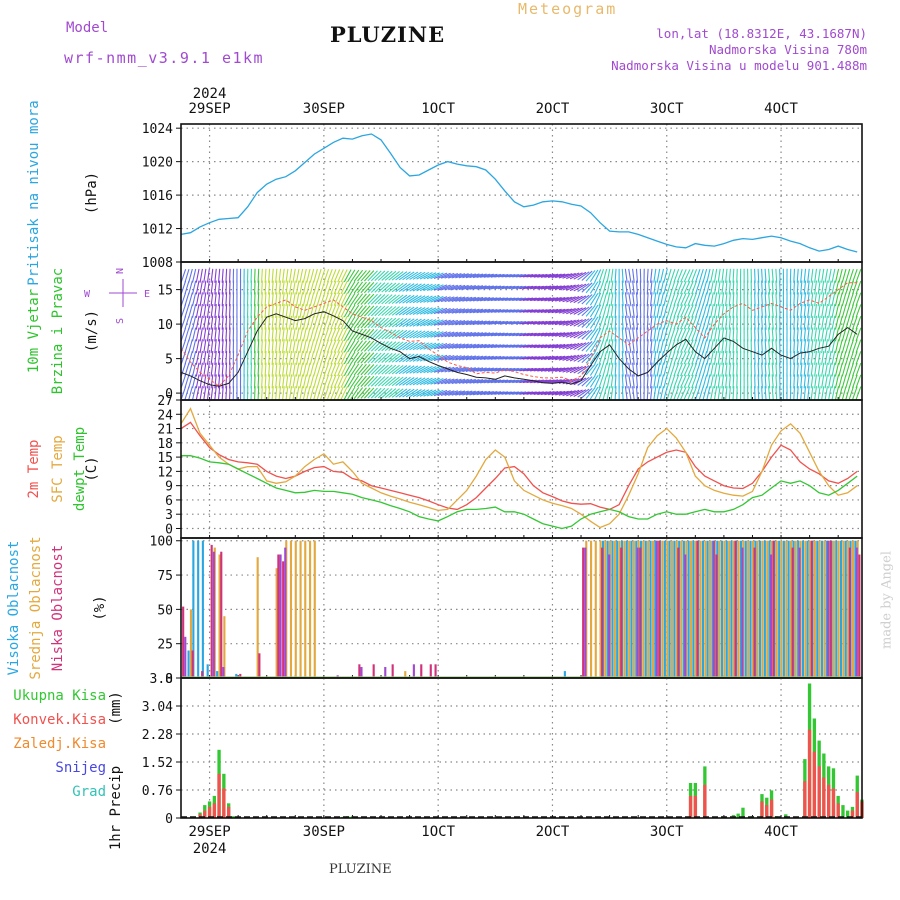  What do you see at coordinates (87, 294) in the screenshot?
I see `compass-west-label: W` at bounding box center [87, 294].